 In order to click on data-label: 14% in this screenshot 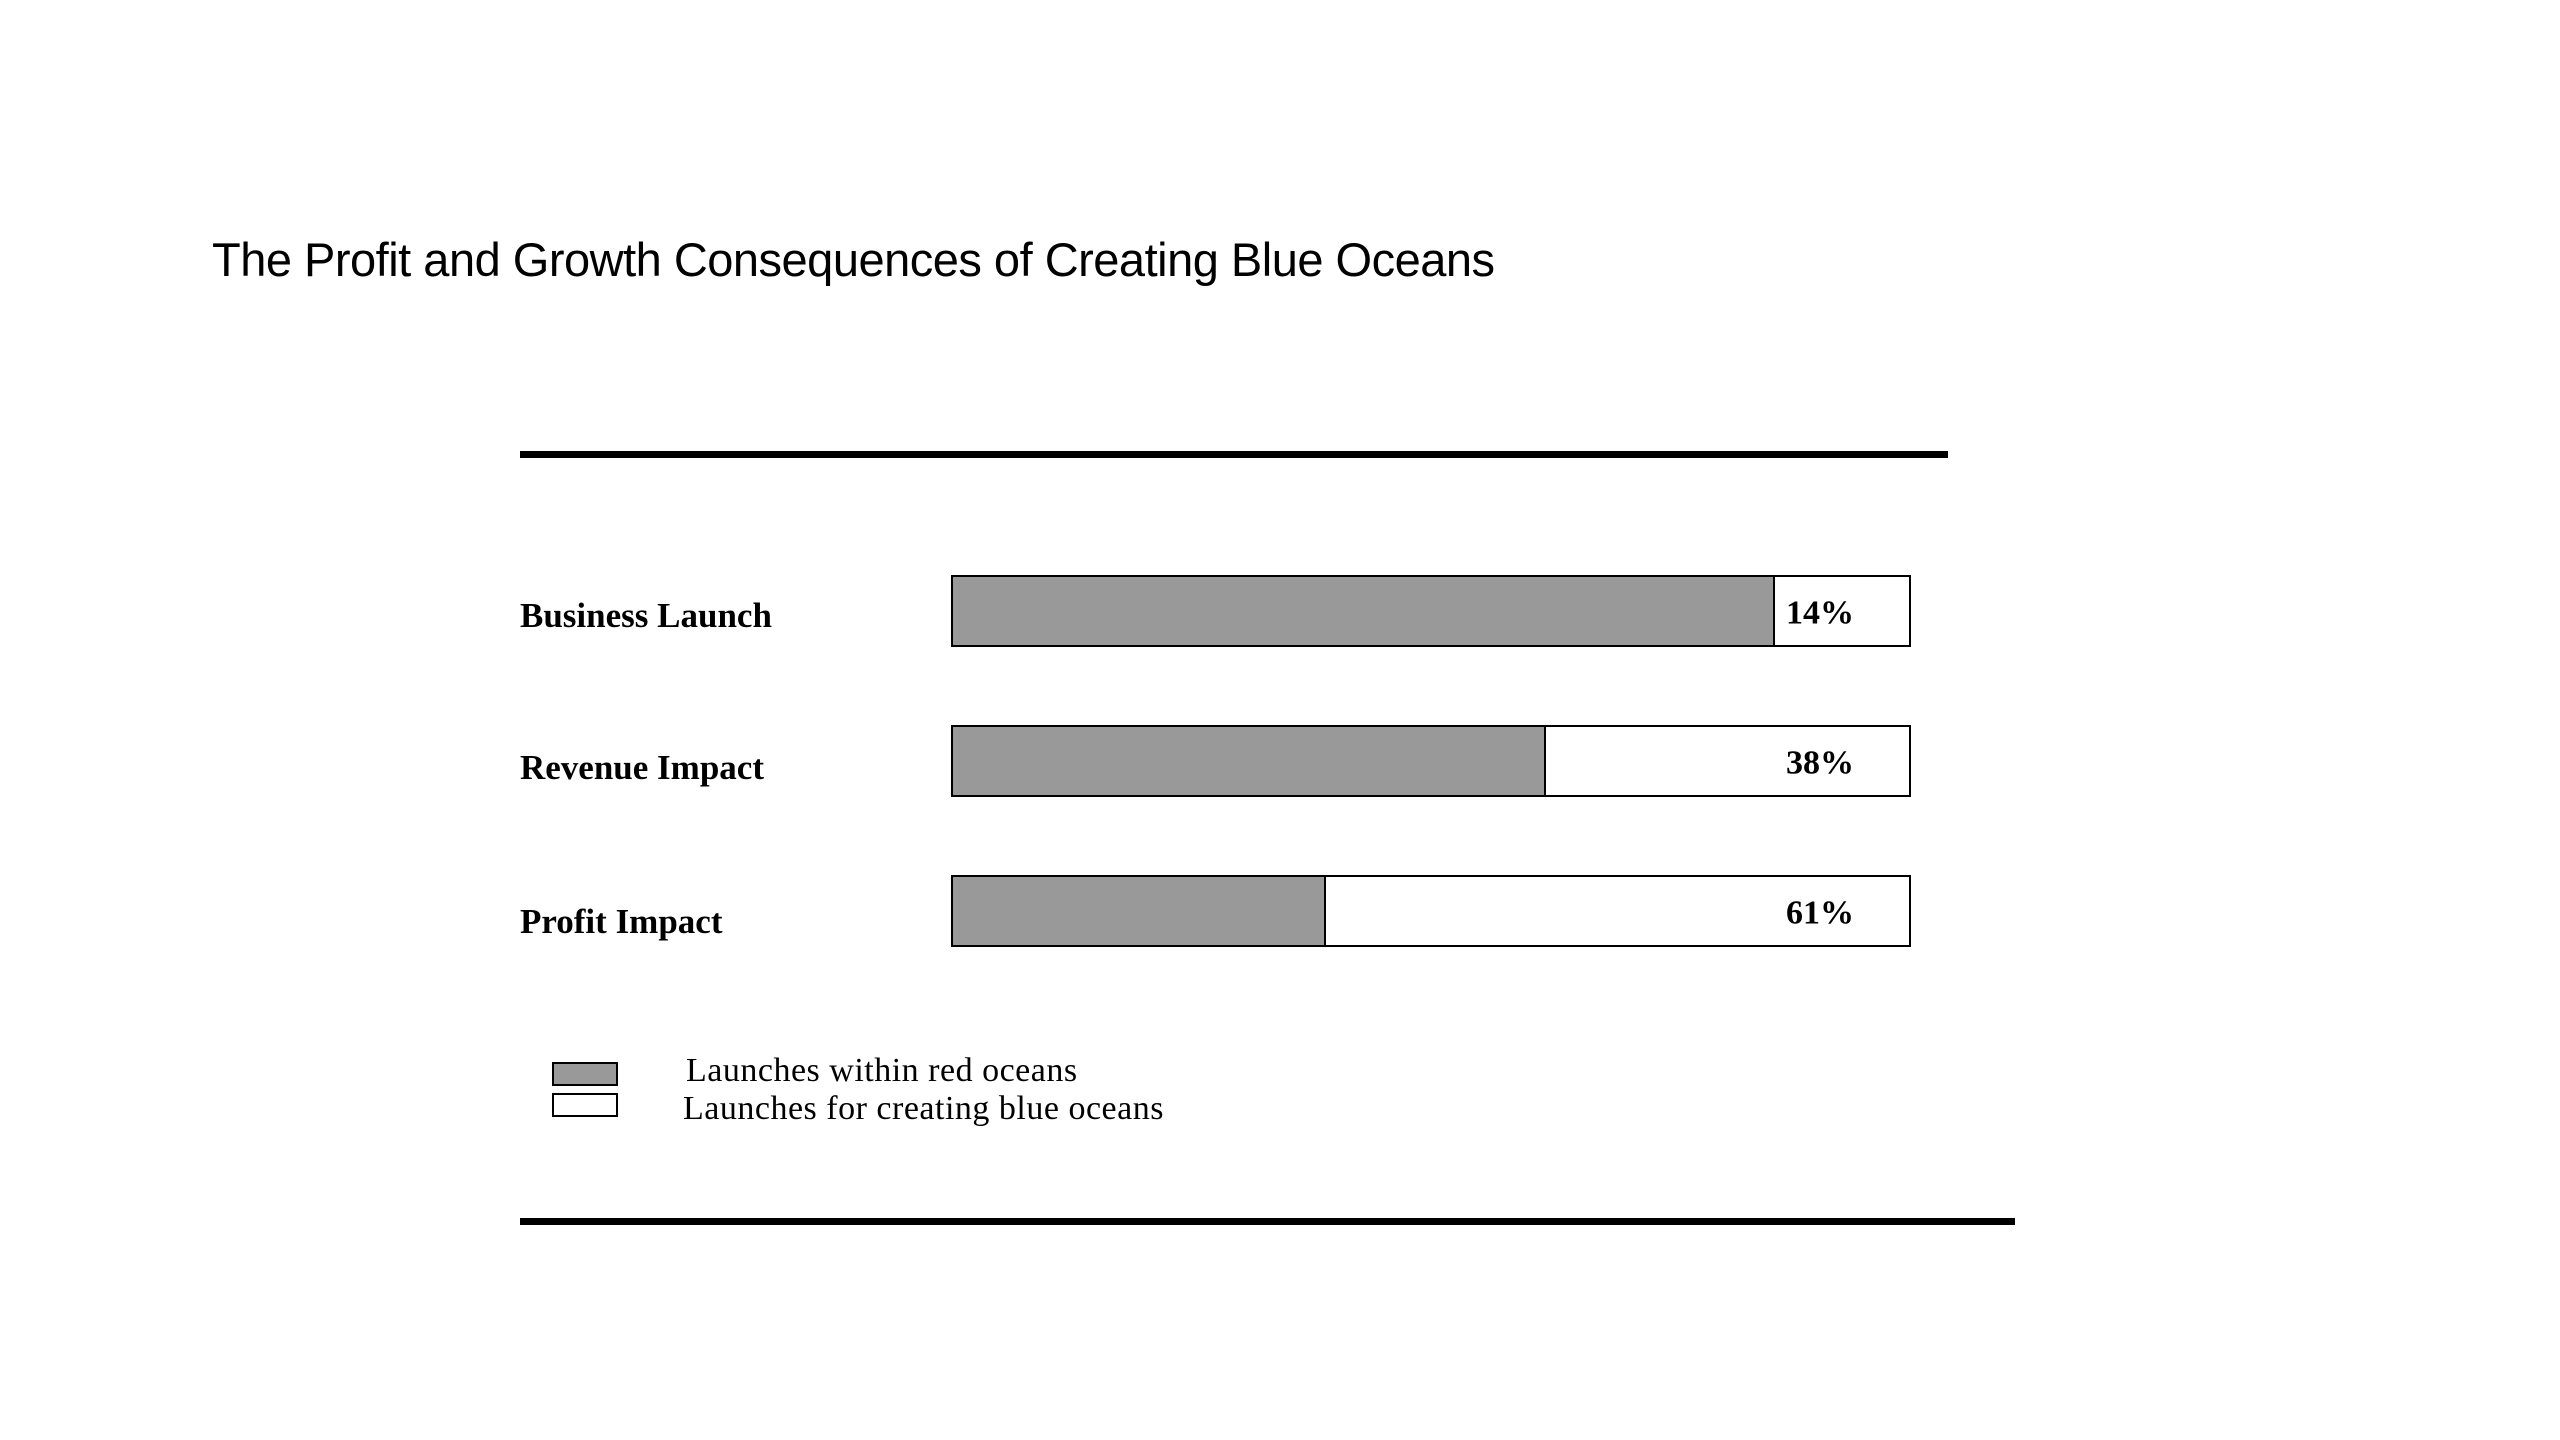, I will do `click(1820, 613)`.